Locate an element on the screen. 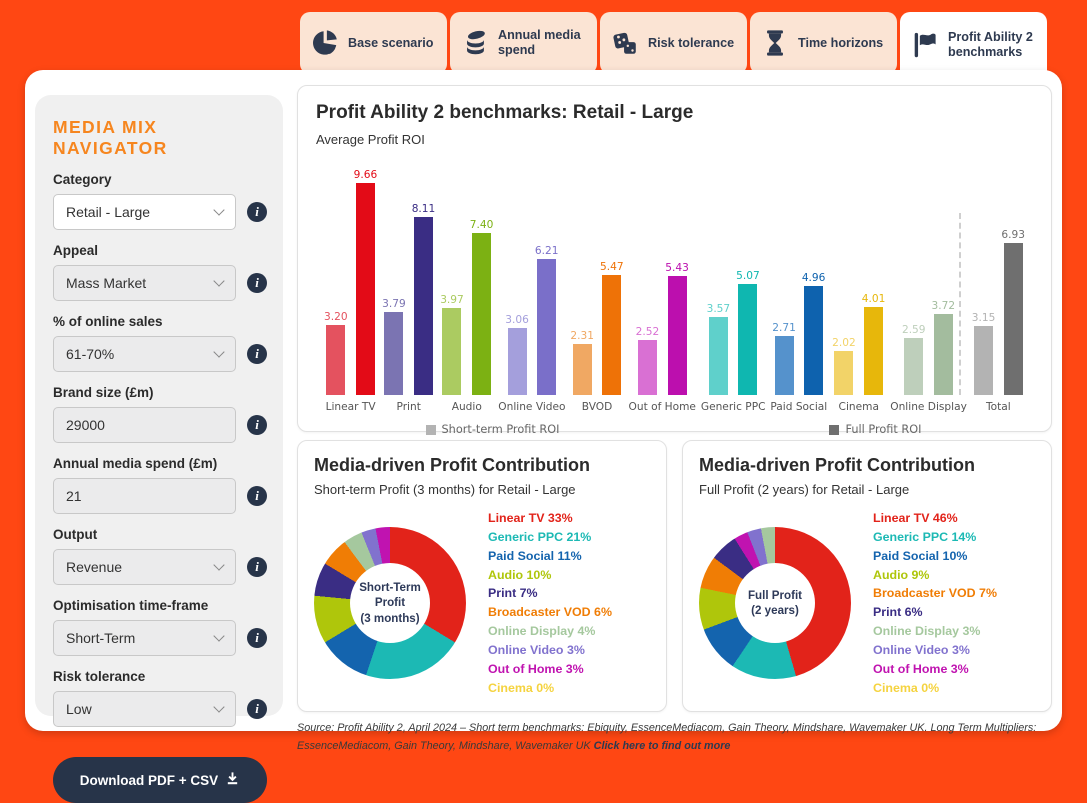 The height and width of the screenshot is (803, 1087). donut-legend-generic-ppc-21: Generic PPC 21% is located at coordinates (540, 536).